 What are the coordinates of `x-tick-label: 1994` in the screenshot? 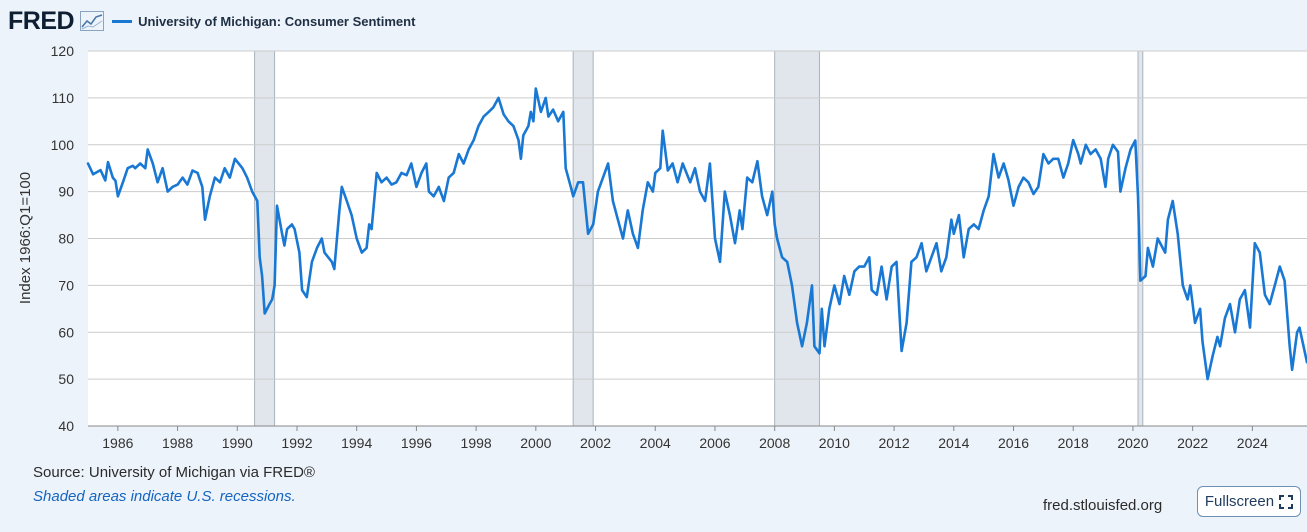 It's located at (356, 443).